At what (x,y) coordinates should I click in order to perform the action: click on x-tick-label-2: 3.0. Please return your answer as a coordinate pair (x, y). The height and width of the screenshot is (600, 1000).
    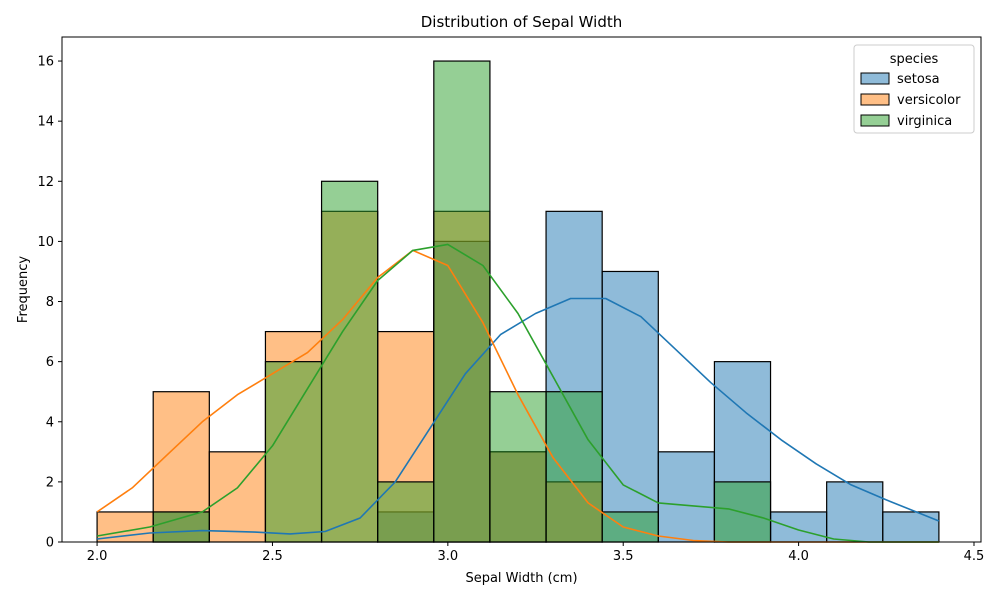
    Looking at the image, I should click on (447, 556).